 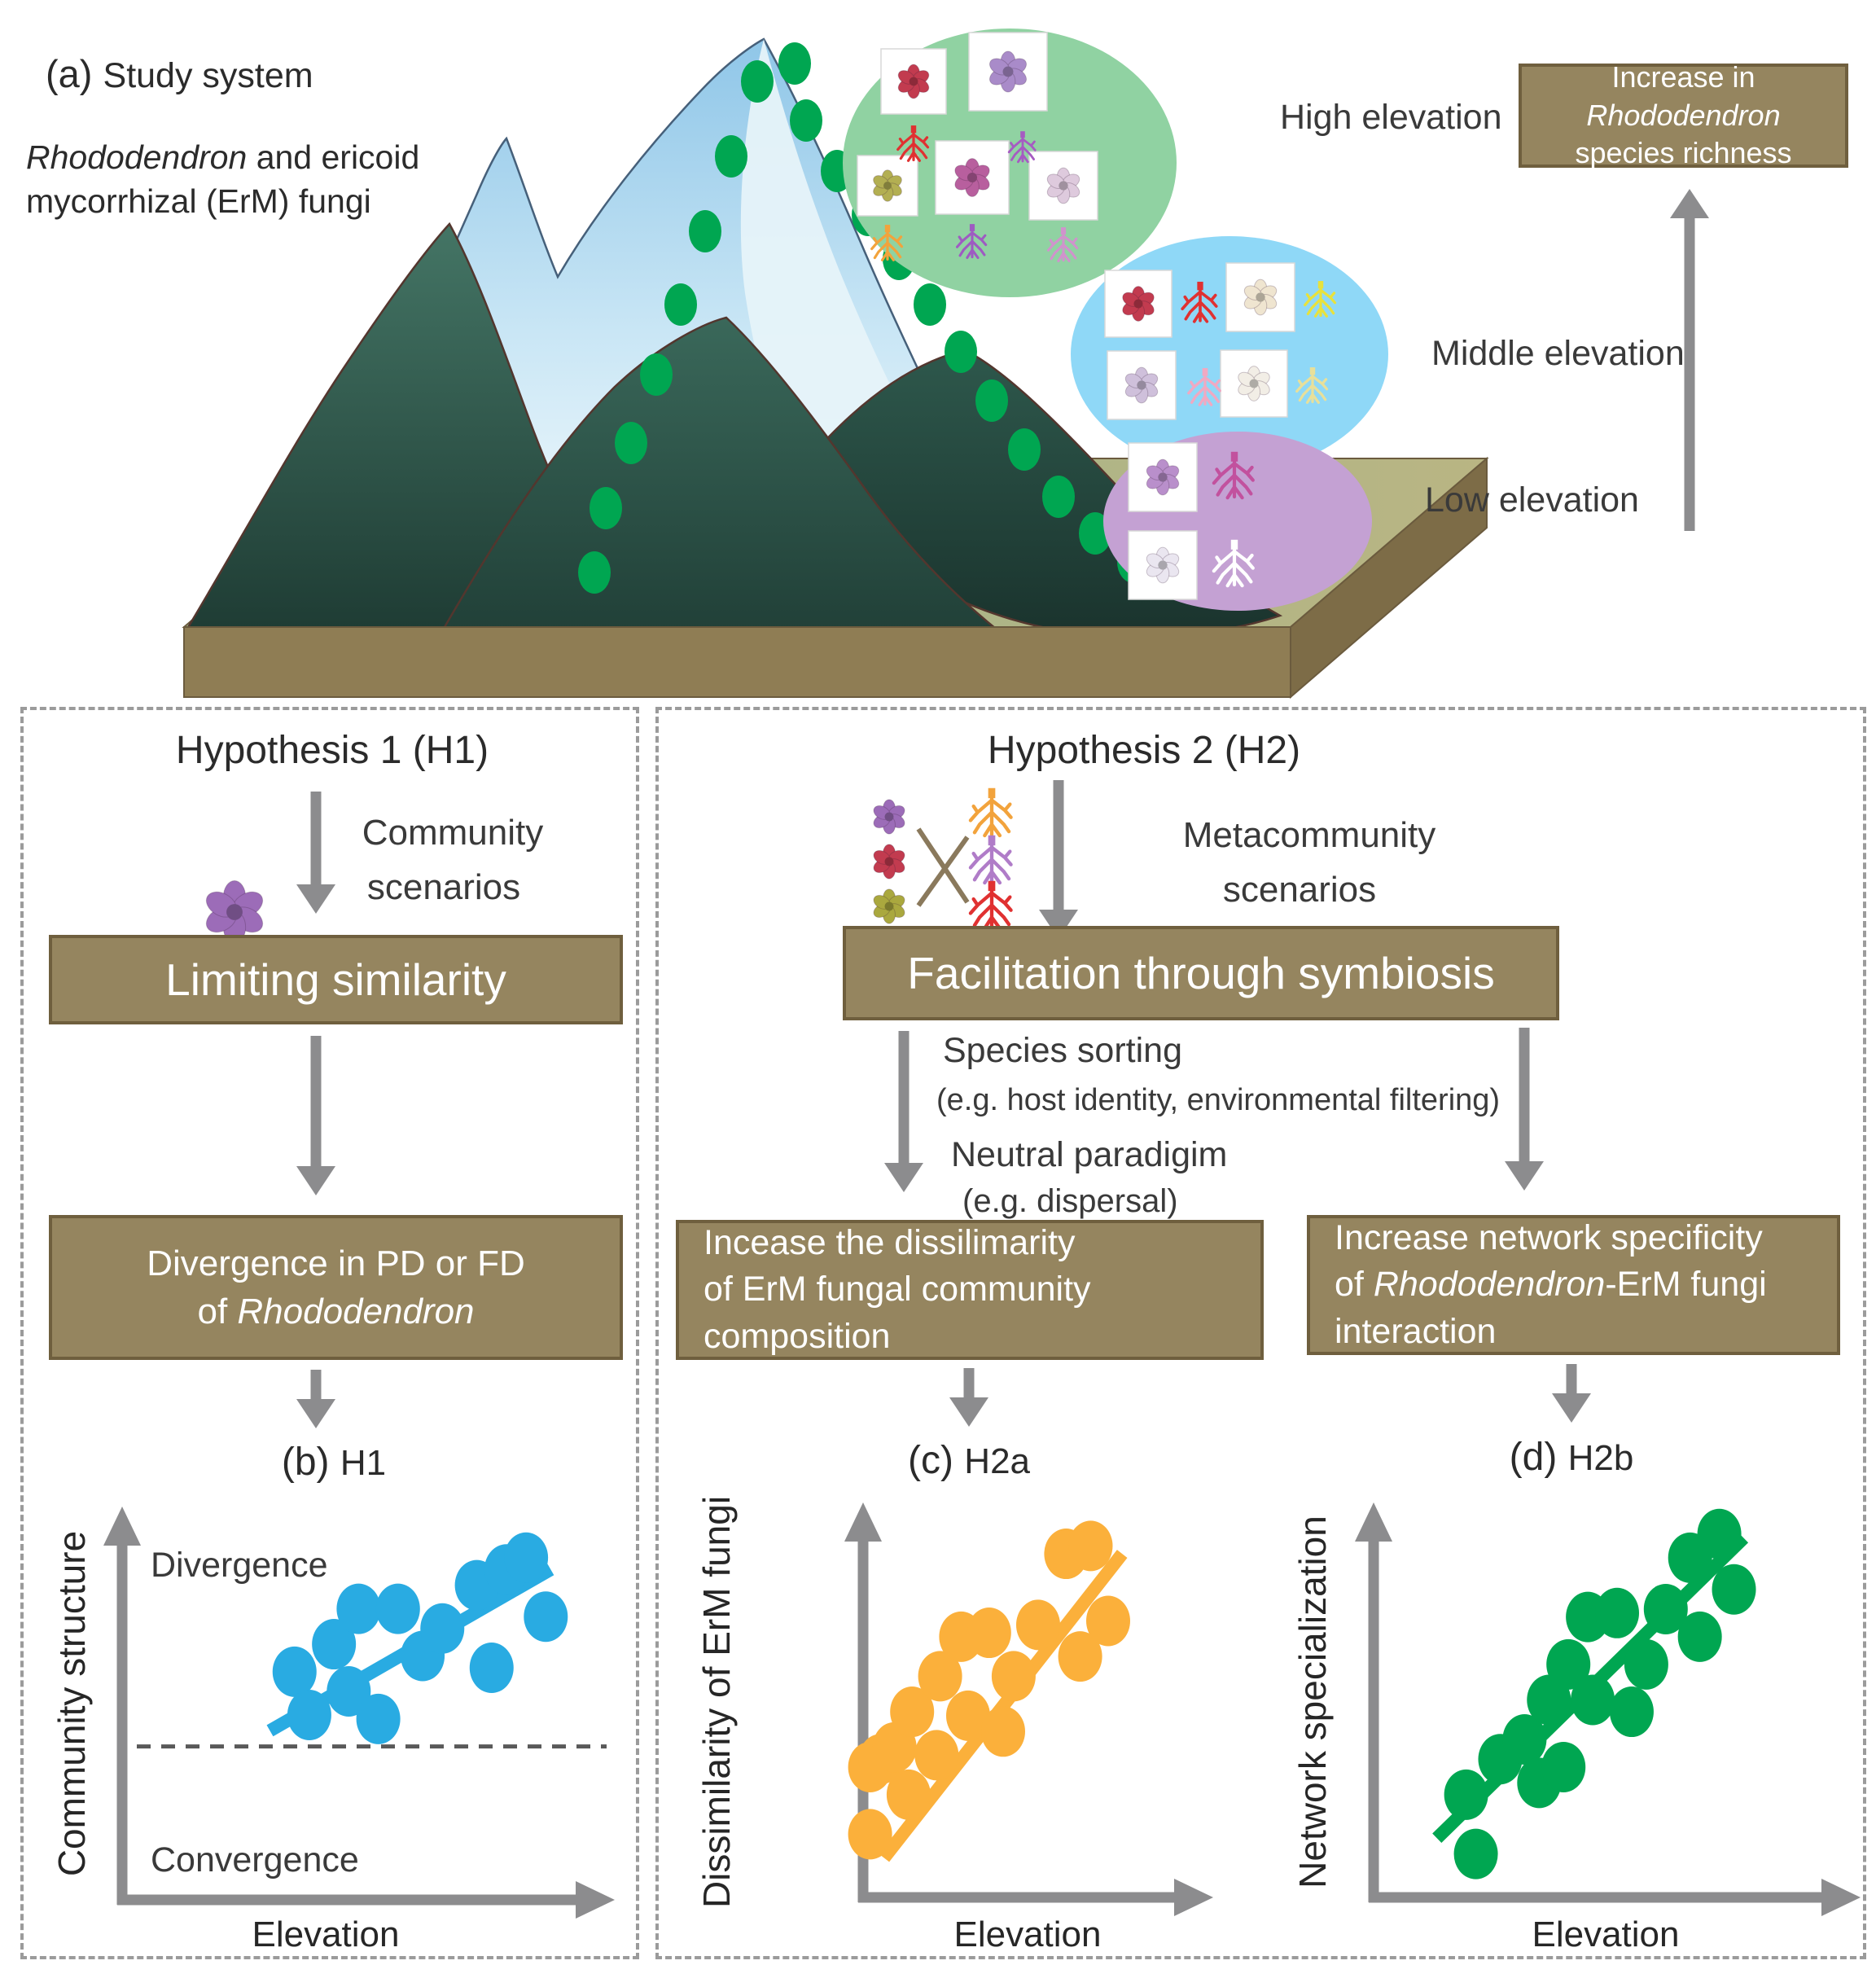 What do you see at coordinates (1229, 354) in the screenshot?
I see `elevation-community-oval-middle` at bounding box center [1229, 354].